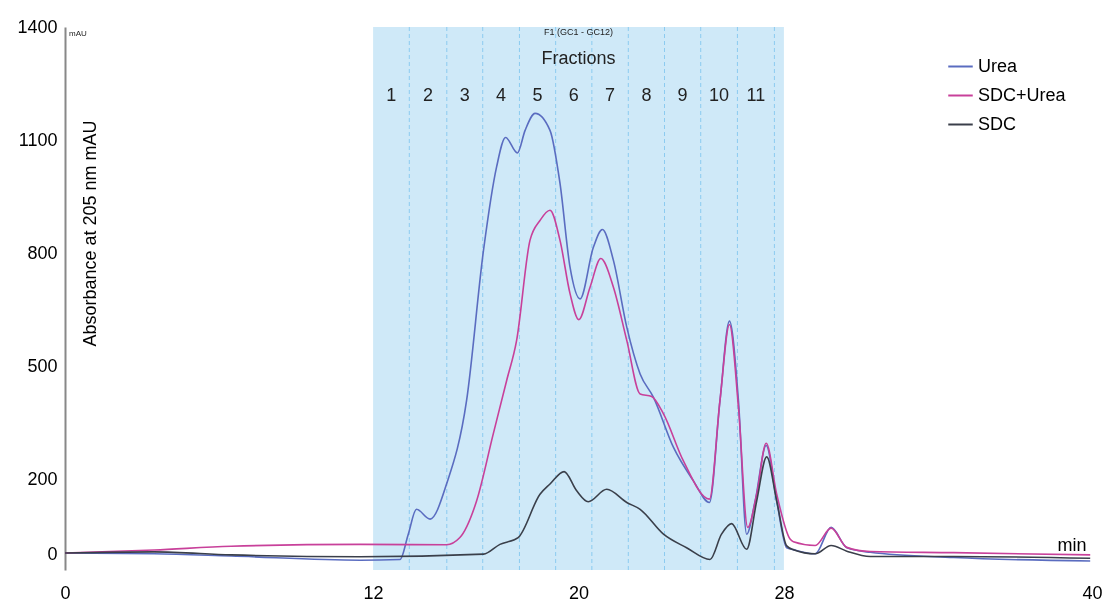  Describe the element at coordinates (501, 95) in the screenshot. I see `annotation: 4` at that location.